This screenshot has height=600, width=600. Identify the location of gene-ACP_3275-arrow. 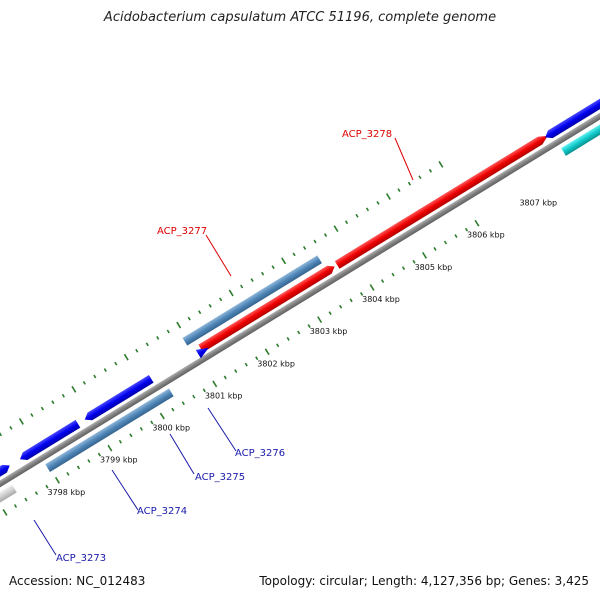
(118, 398).